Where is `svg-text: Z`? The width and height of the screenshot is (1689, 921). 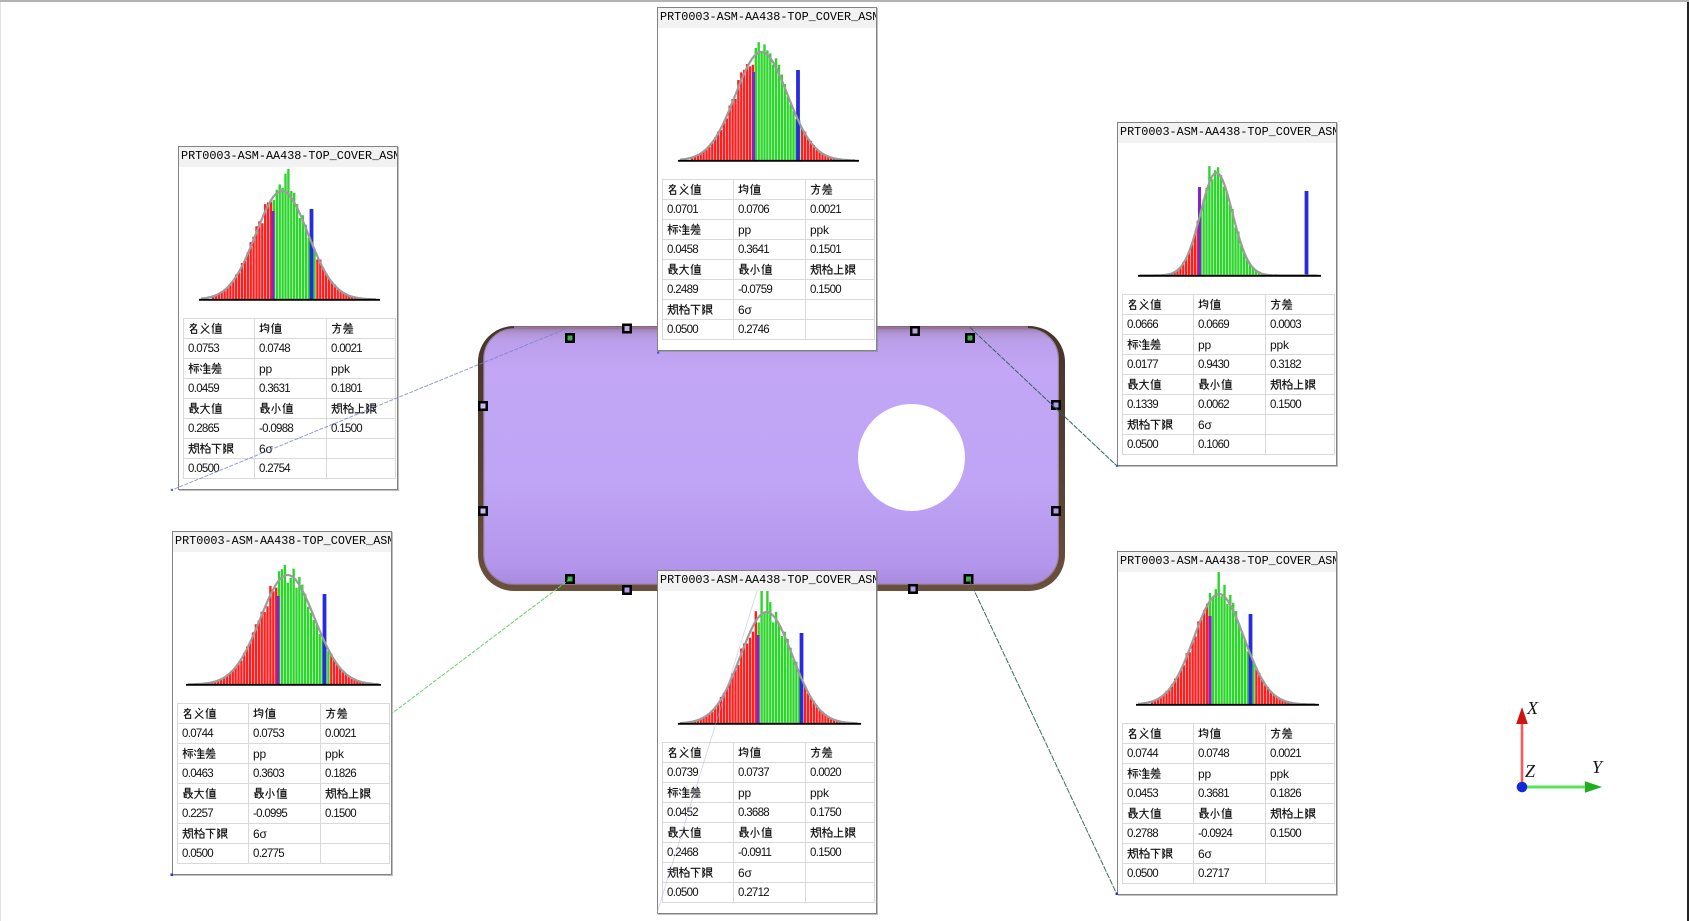 svg-text: Z is located at coordinates (1530, 771).